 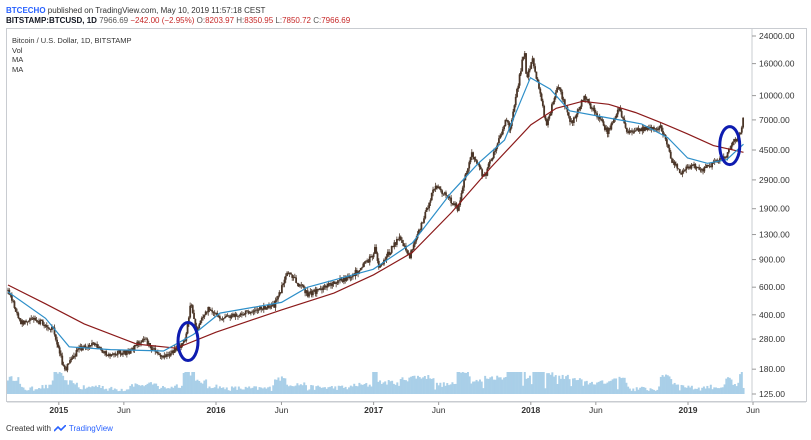 What do you see at coordinates (26, 10) in the screenshot?
I see `author-name: BTCECHO` at bounding box center [26, 10].